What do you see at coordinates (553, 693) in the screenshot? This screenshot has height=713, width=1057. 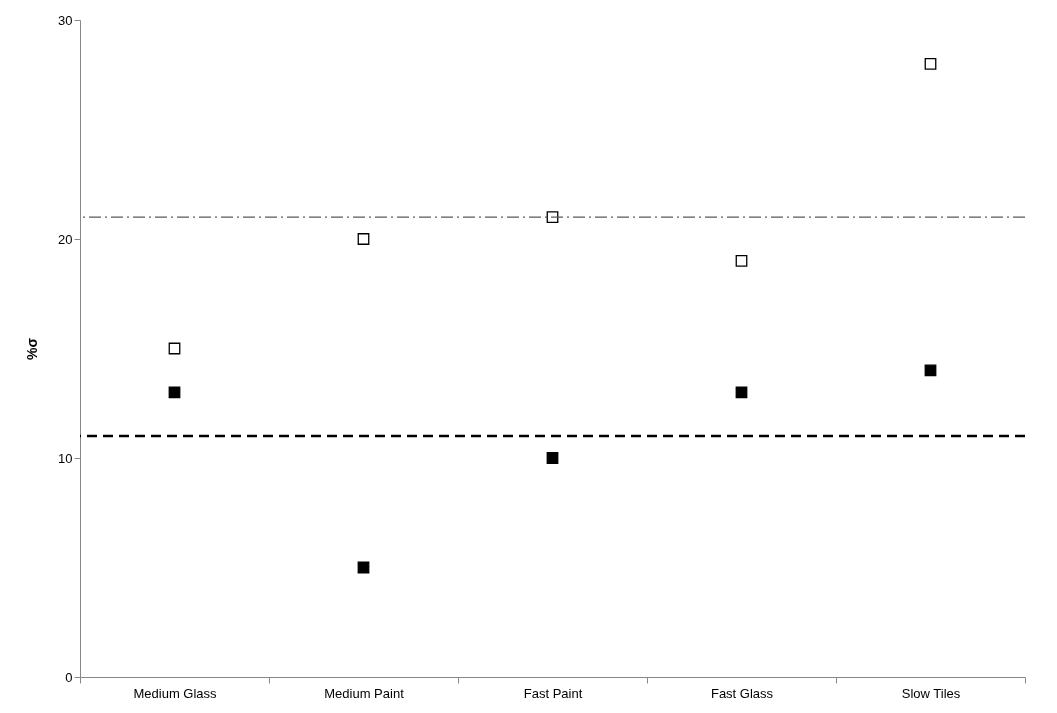 I see `x-tick-label: Fast Paint` at bounding box center [553, 693].